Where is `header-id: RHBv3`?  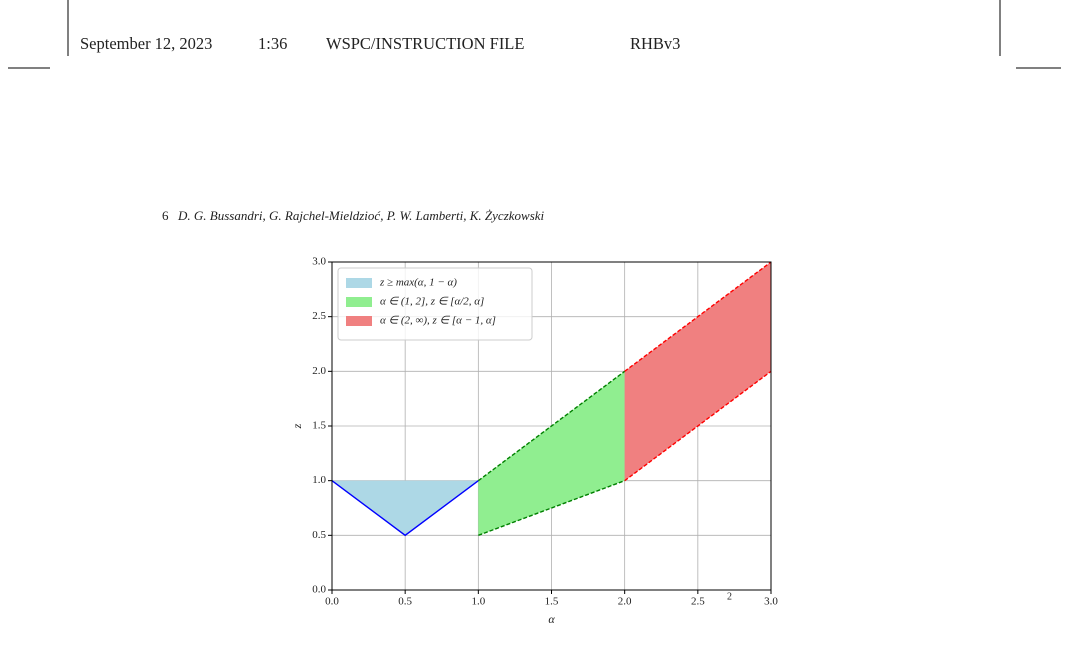 header-id: RHBv3 is located at coordinates (655, 43).